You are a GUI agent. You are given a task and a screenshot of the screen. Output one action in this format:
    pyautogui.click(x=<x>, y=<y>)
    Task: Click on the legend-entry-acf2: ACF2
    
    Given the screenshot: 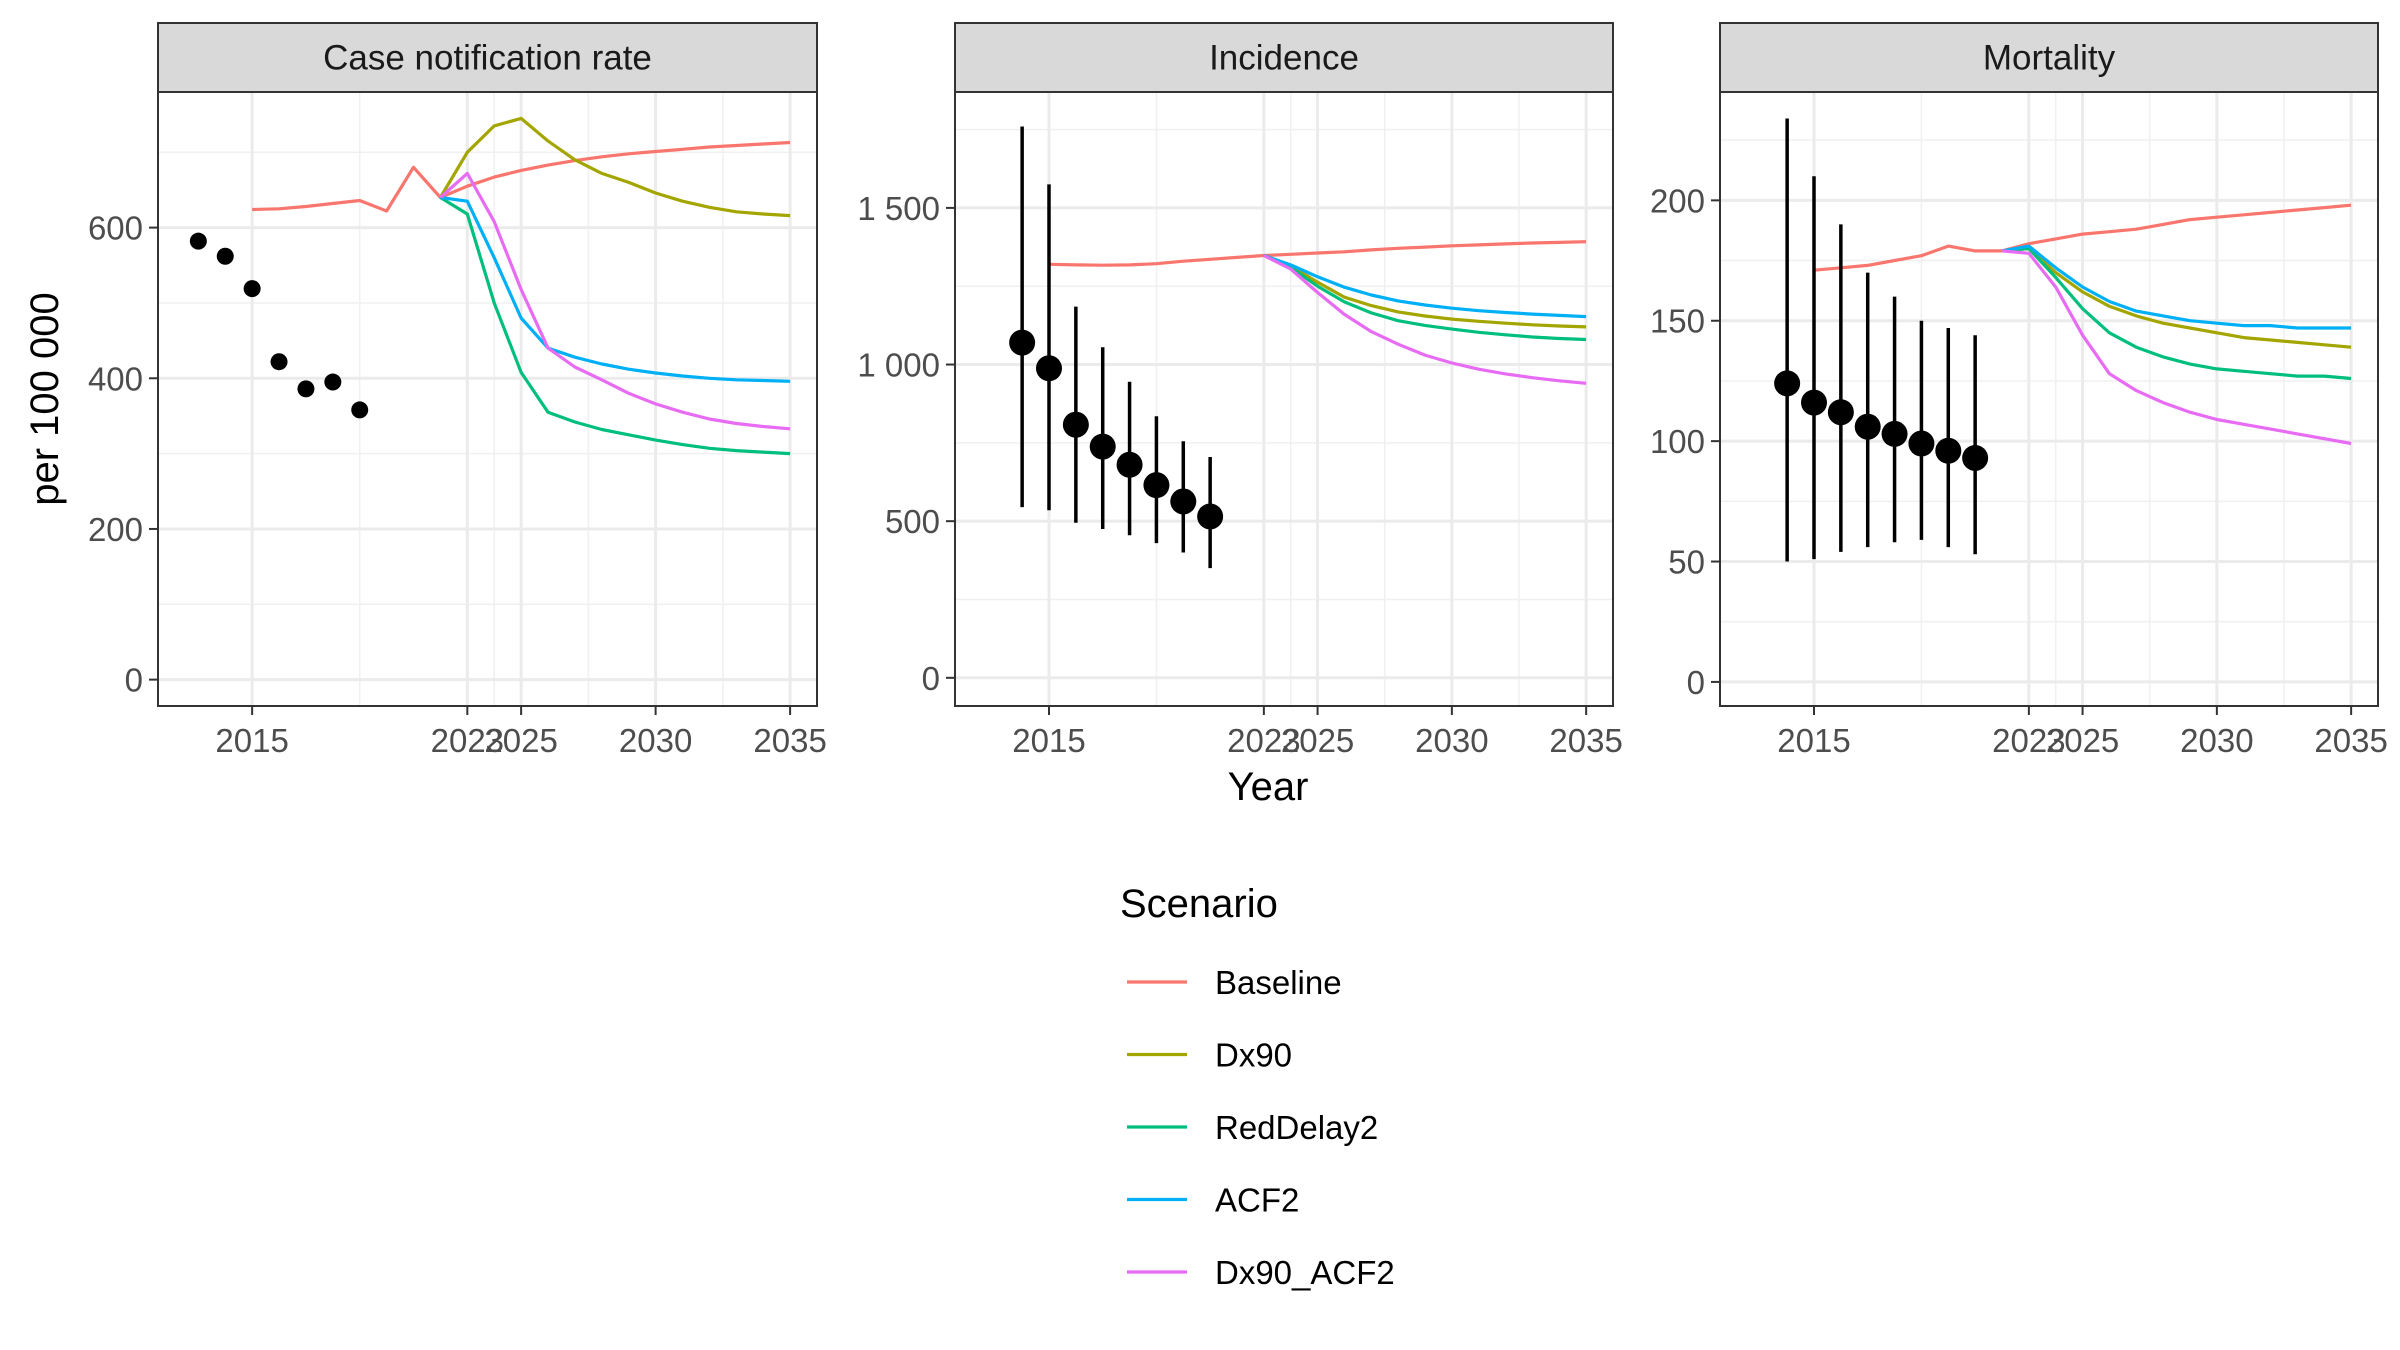 What is the action you would take?
    pyautogui.click(x=1213, y=1200)
    